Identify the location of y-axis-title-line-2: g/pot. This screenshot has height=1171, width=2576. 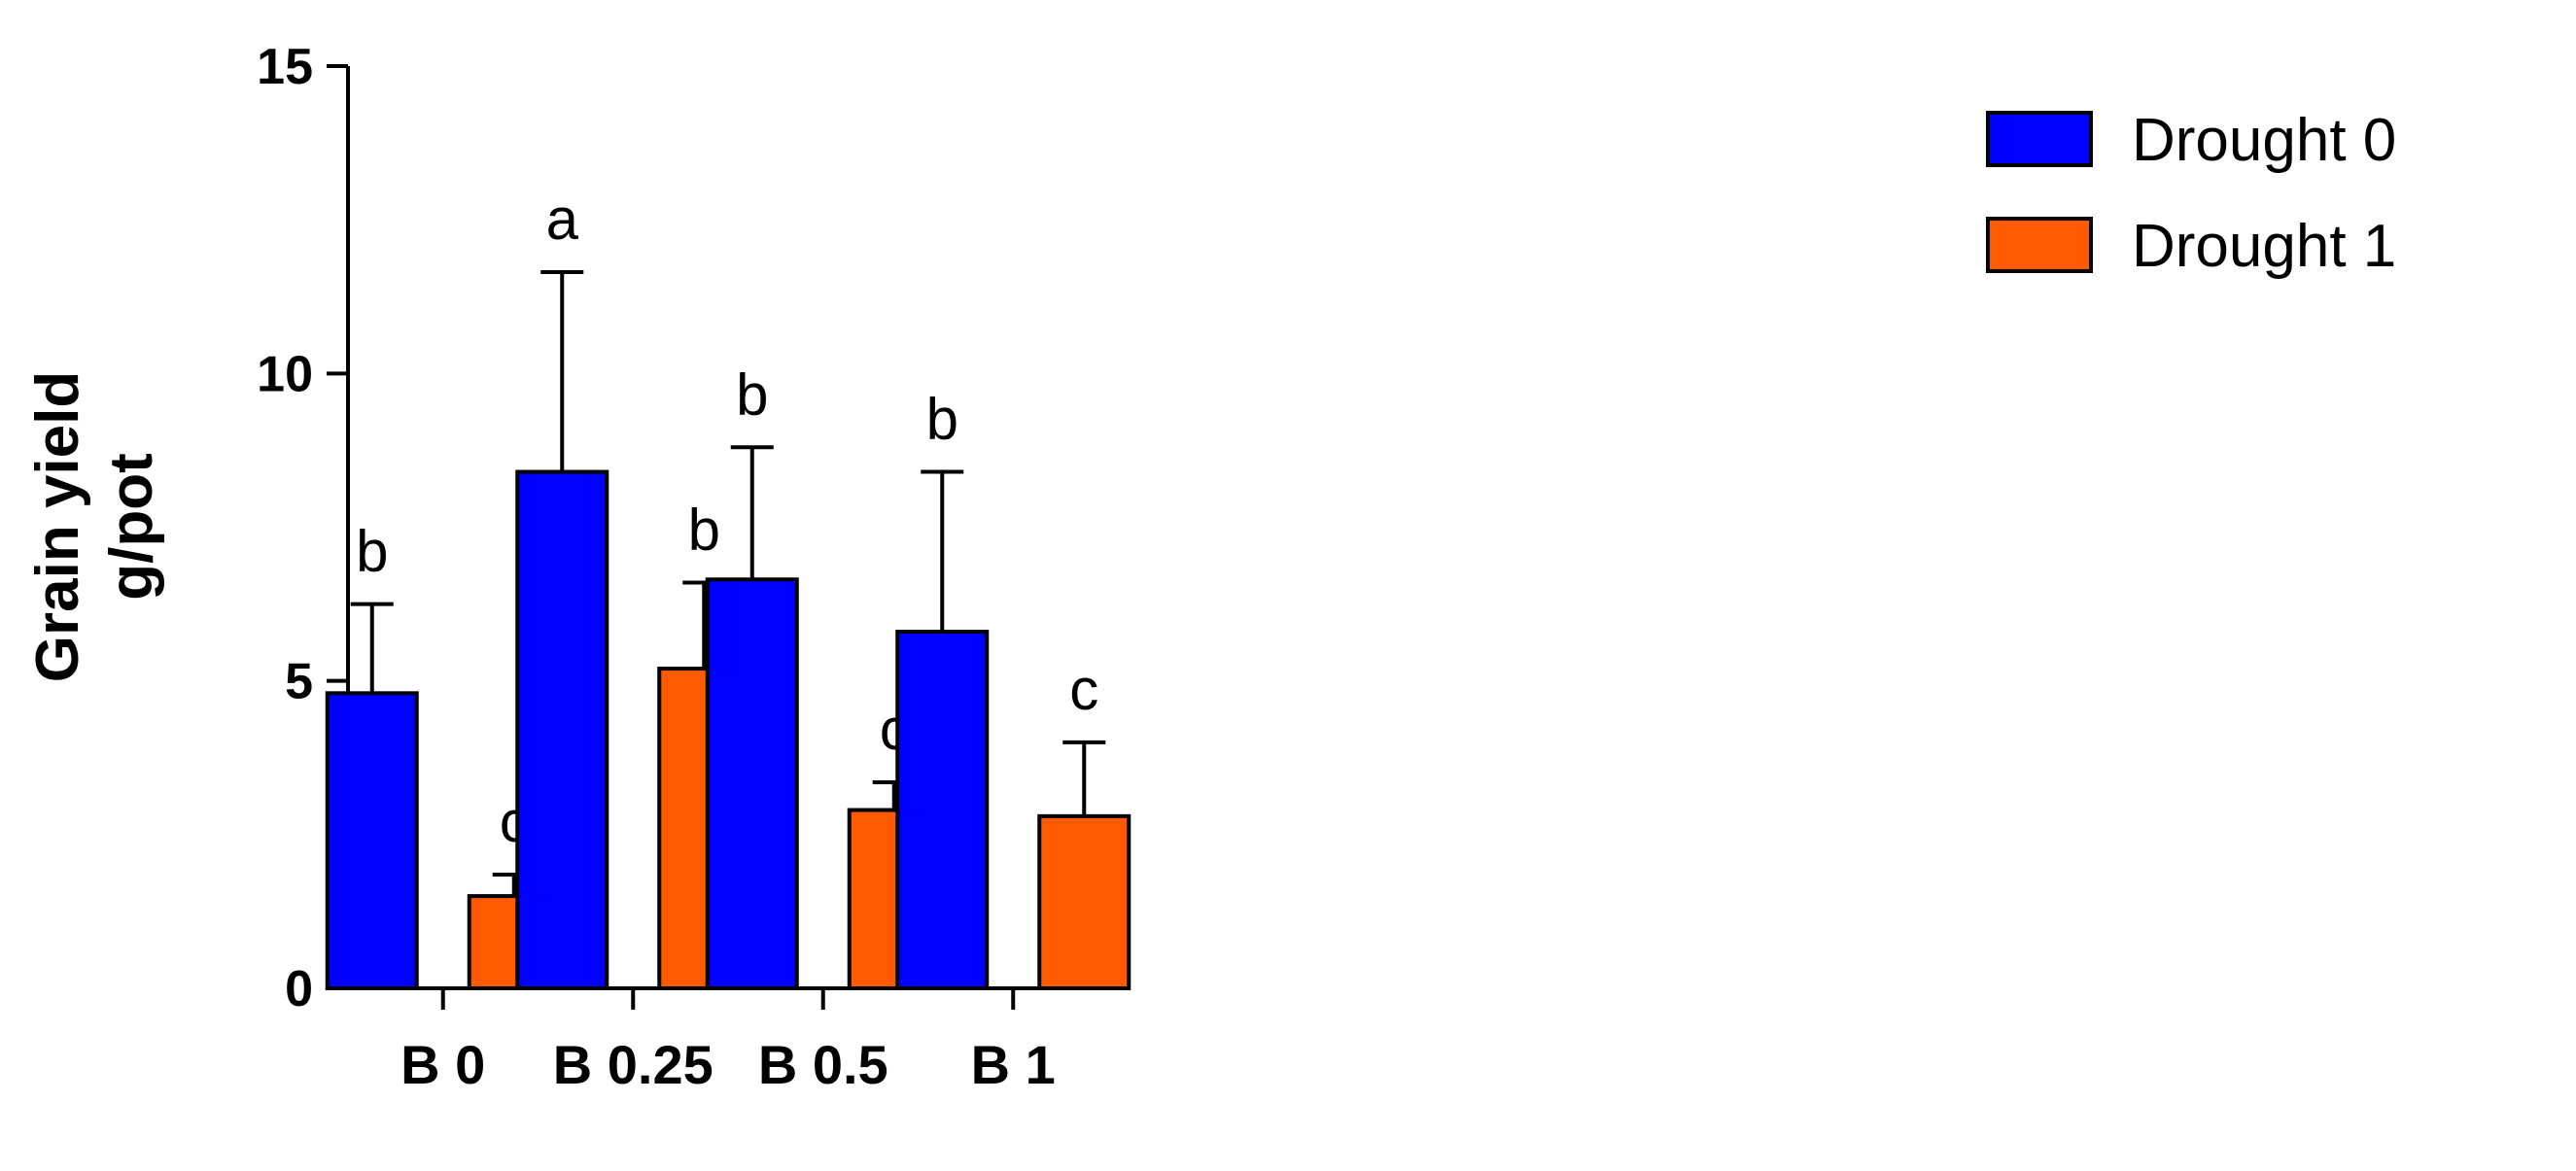
(131, 527).